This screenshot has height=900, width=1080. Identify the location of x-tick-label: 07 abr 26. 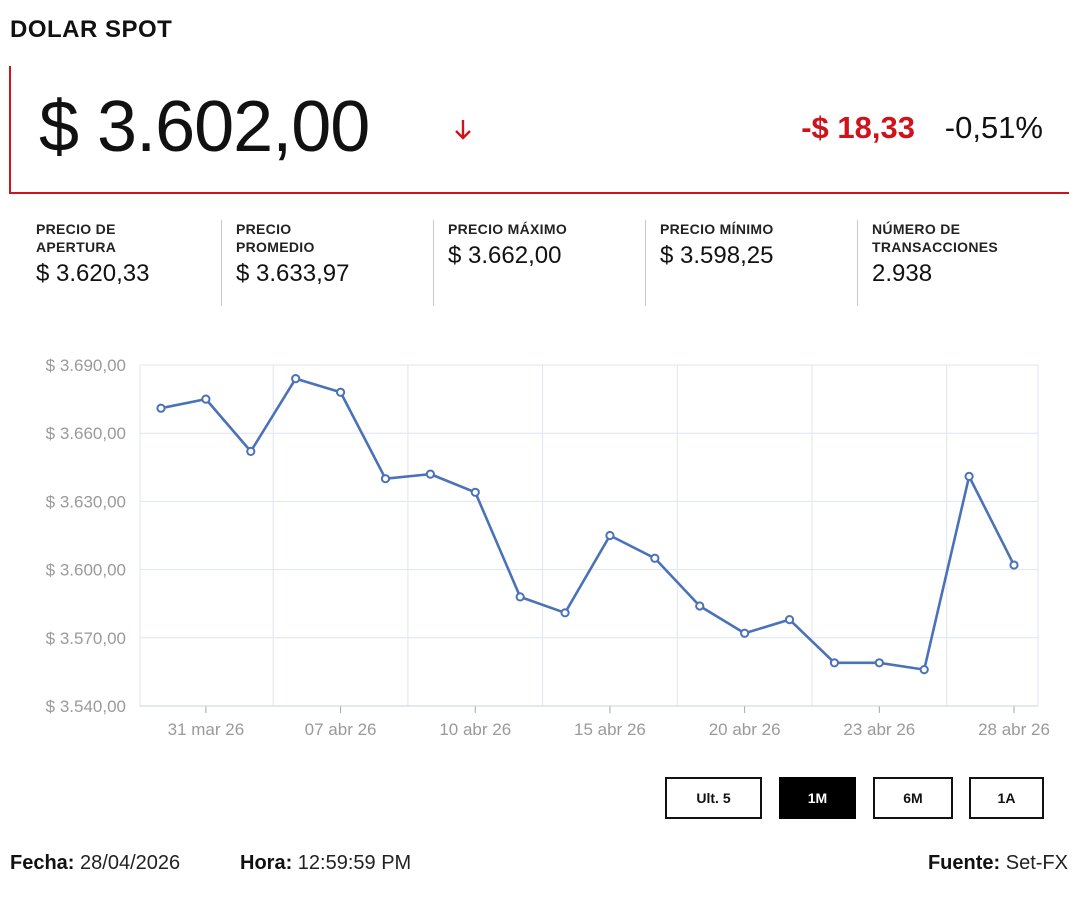
(341, 729).